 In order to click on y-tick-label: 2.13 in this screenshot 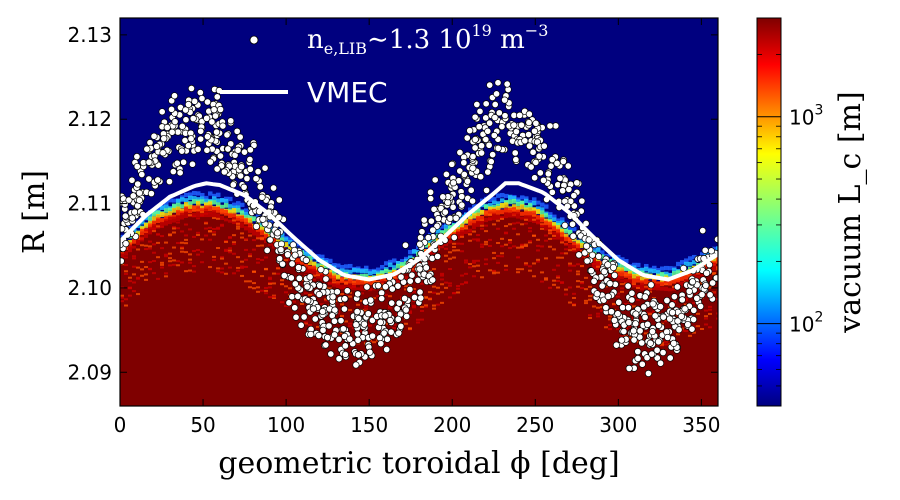, I will do `click(89, 35)`.